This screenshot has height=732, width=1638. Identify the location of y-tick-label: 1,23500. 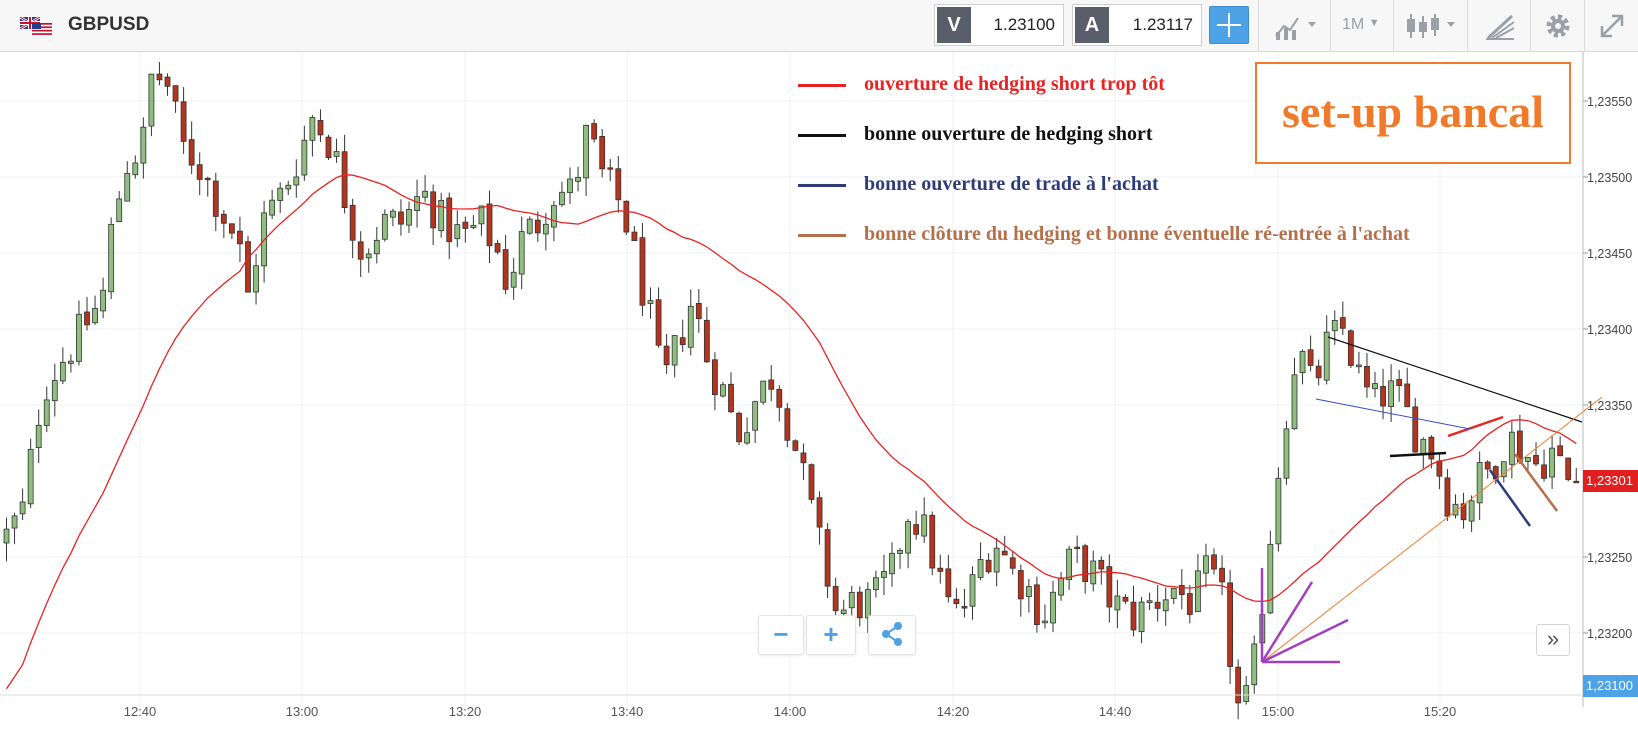
(1609, 178).